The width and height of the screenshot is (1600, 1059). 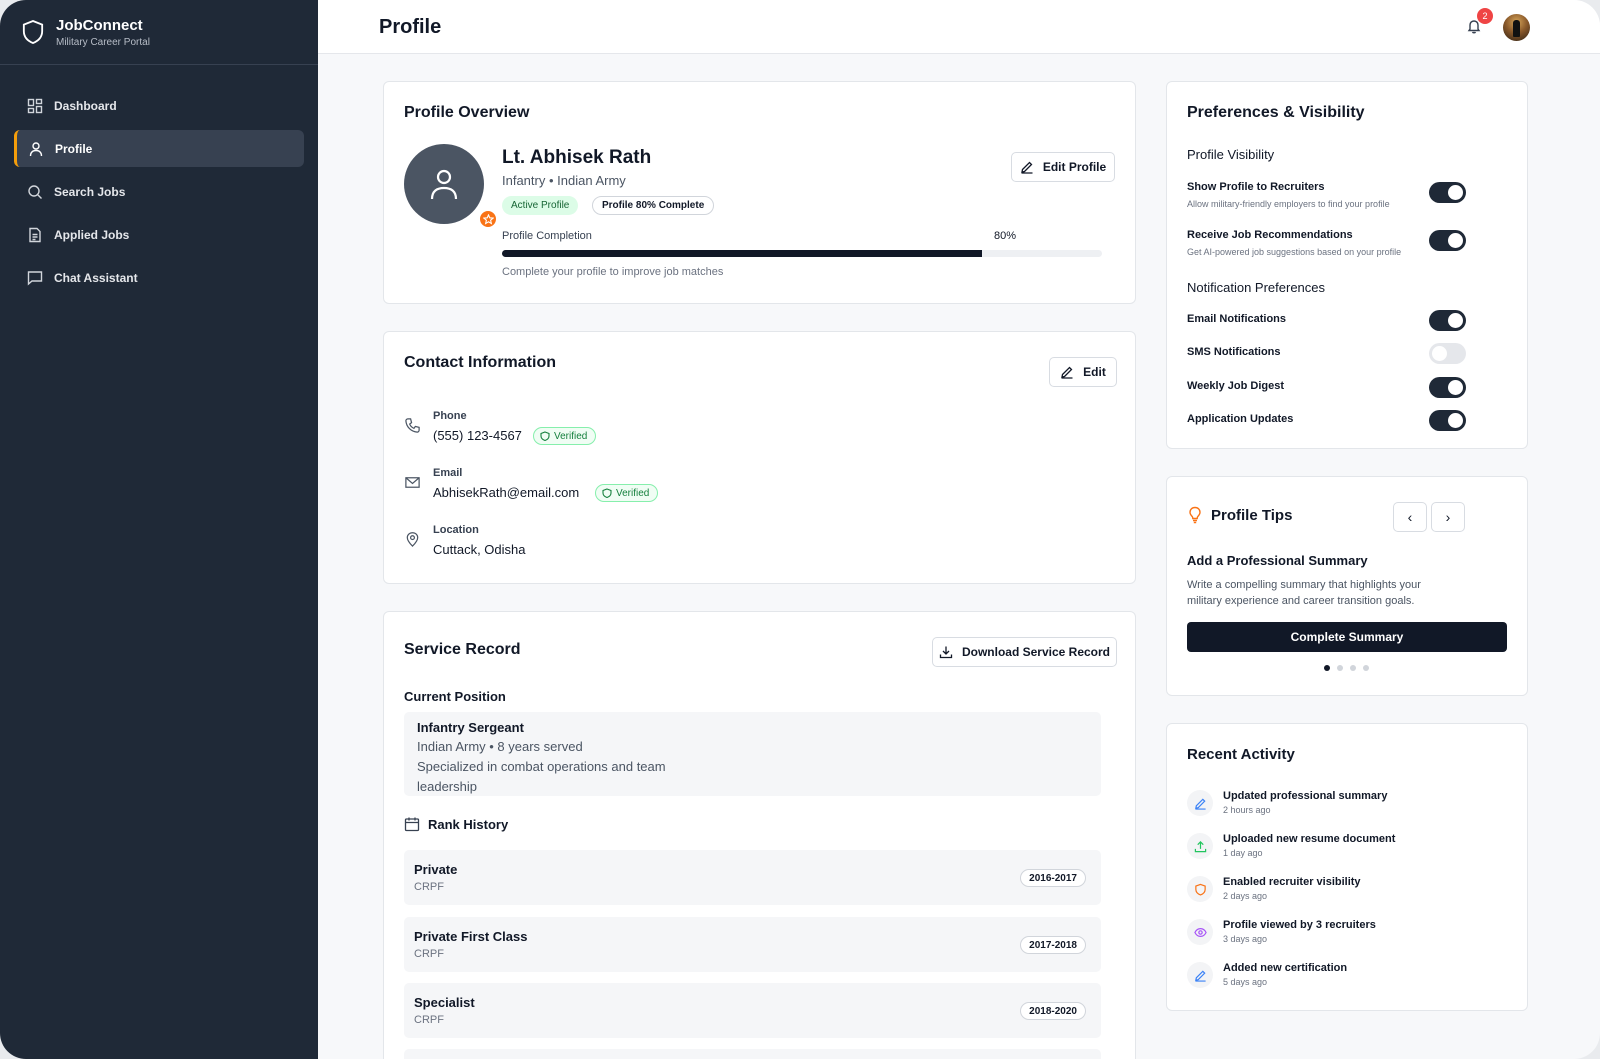 What do you see at coordinates (752, 1010) in the screenshot?
I see `rank-item: Specialist CRPF 2018-2020` at bounding box center [752, 1010].